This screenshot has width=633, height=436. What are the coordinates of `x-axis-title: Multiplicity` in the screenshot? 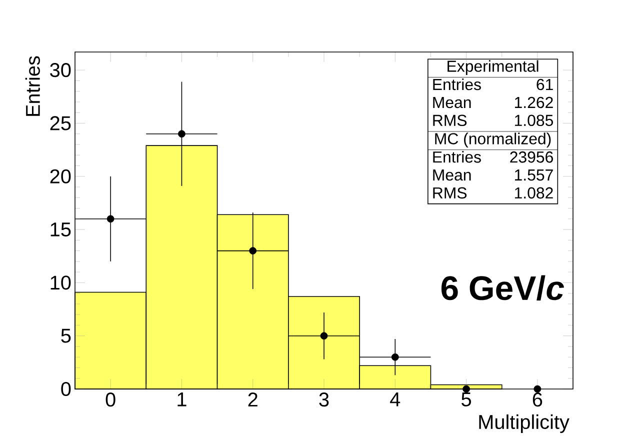 It's located at (524, 423).